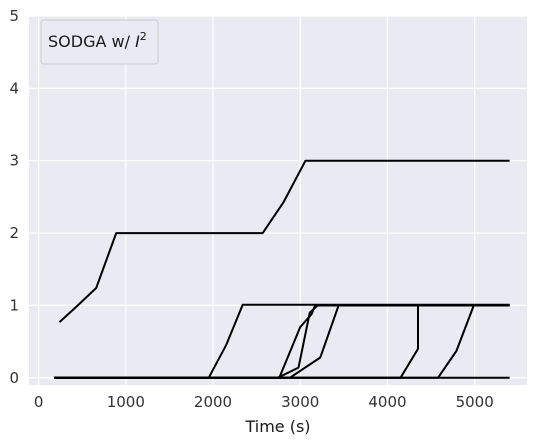  Describe the element at coordinates (14, 305) in the screenshot. I see `y-tick-label: 1` at that location.